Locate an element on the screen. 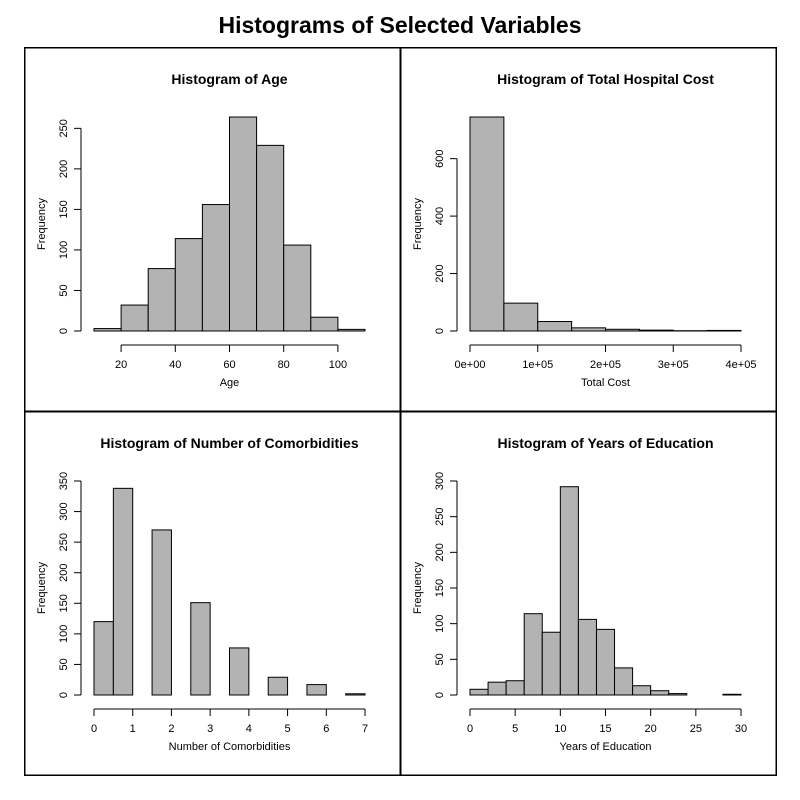 The width and height of the screenshot is (800, 800). x-tick-label: 30 is located at coordinates (741, 729).